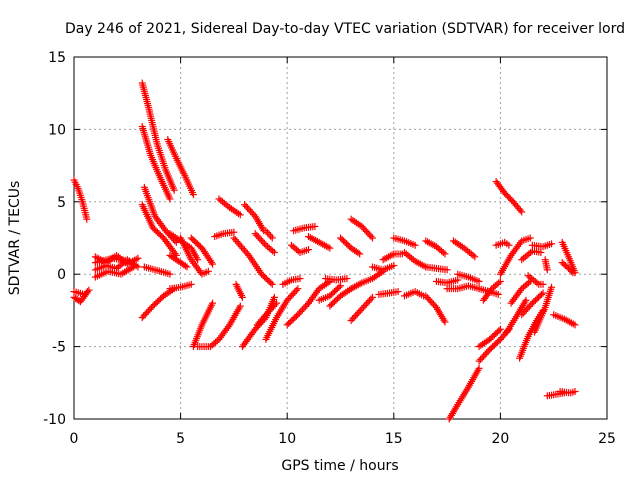 This screenshot has height=480, width=640. Describe the element at coordinates (57, 130) in the screenshot. I see `y-tick-label: 10` at that location.